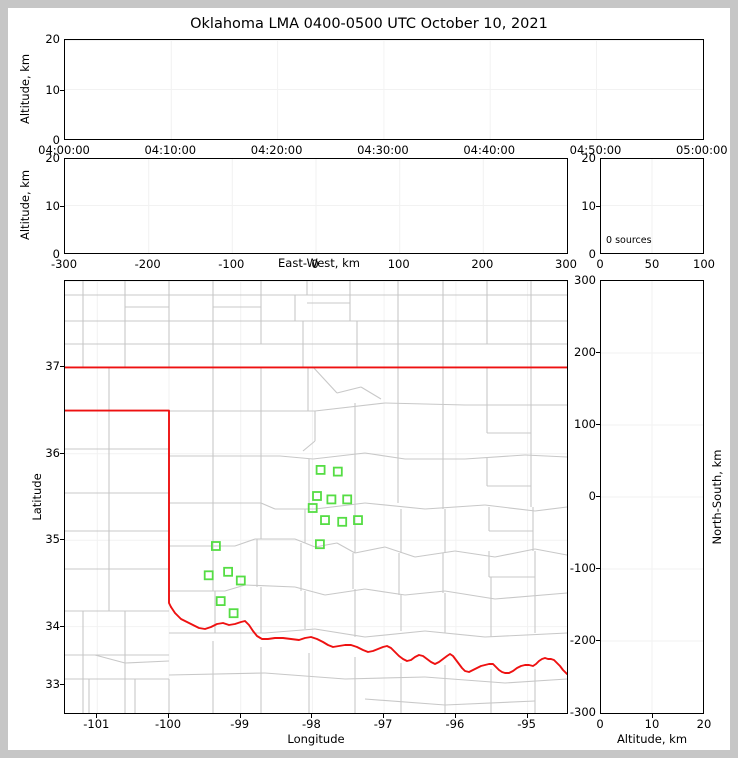  I want to click on tick-label: 04:10:00, so click(170, 150).